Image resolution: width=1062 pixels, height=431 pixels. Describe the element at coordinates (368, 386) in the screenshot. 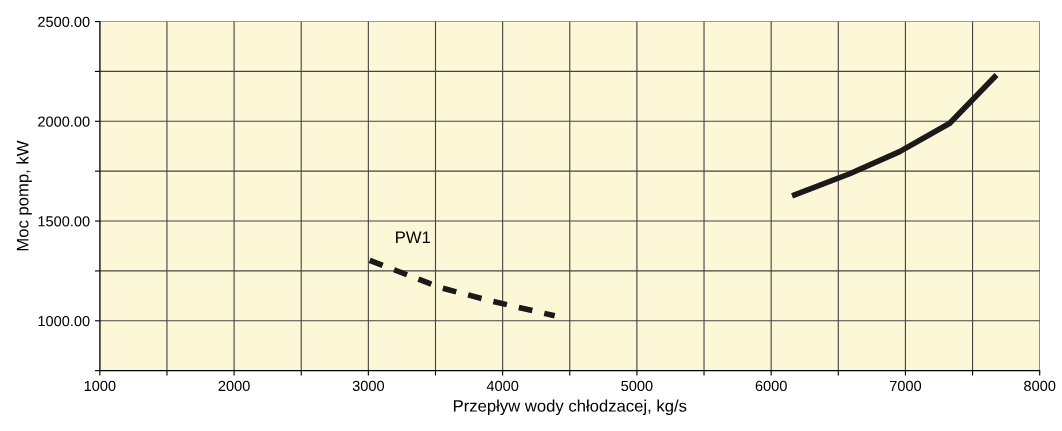

I see `x-tick-label: 3000` at that location.